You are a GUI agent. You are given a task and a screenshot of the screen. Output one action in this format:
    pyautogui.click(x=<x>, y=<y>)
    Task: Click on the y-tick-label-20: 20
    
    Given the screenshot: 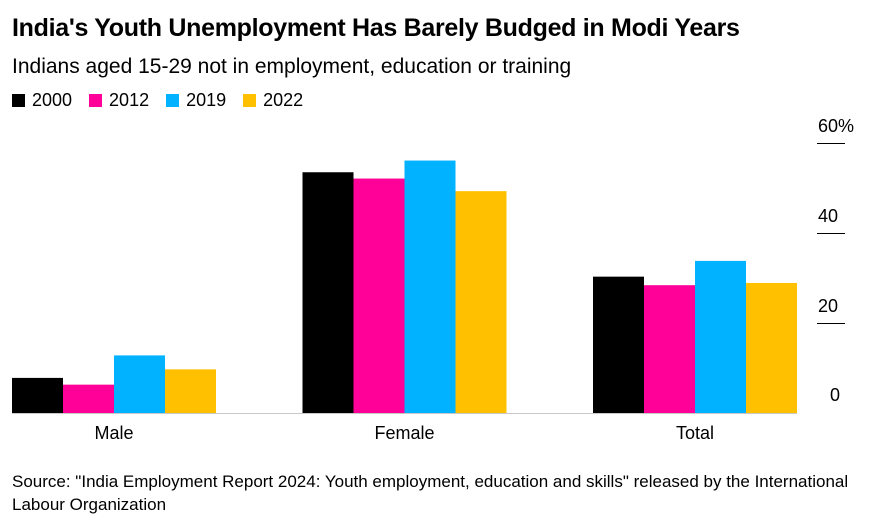 What is the action you would take?
    pyautogui.click(x=828, y=306)
    